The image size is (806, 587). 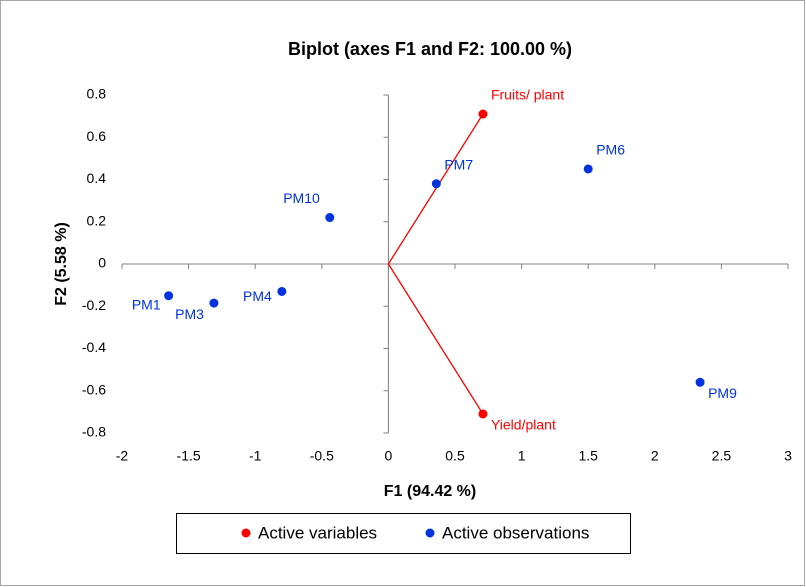 I want to click on y-tick-label: -0.4, so click(x=94, y=347).